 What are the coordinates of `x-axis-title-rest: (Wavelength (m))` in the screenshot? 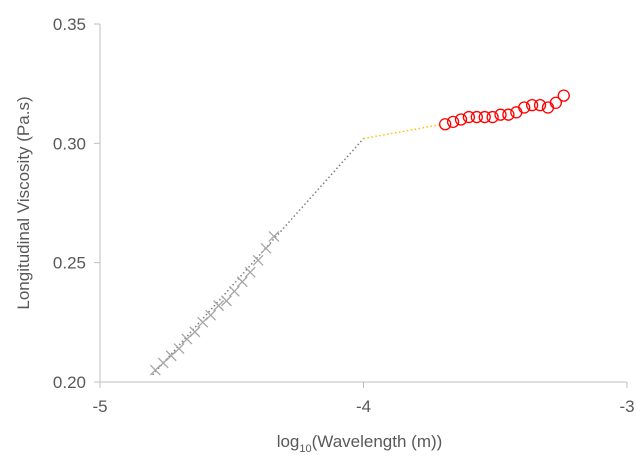 It's located at (377, 441).